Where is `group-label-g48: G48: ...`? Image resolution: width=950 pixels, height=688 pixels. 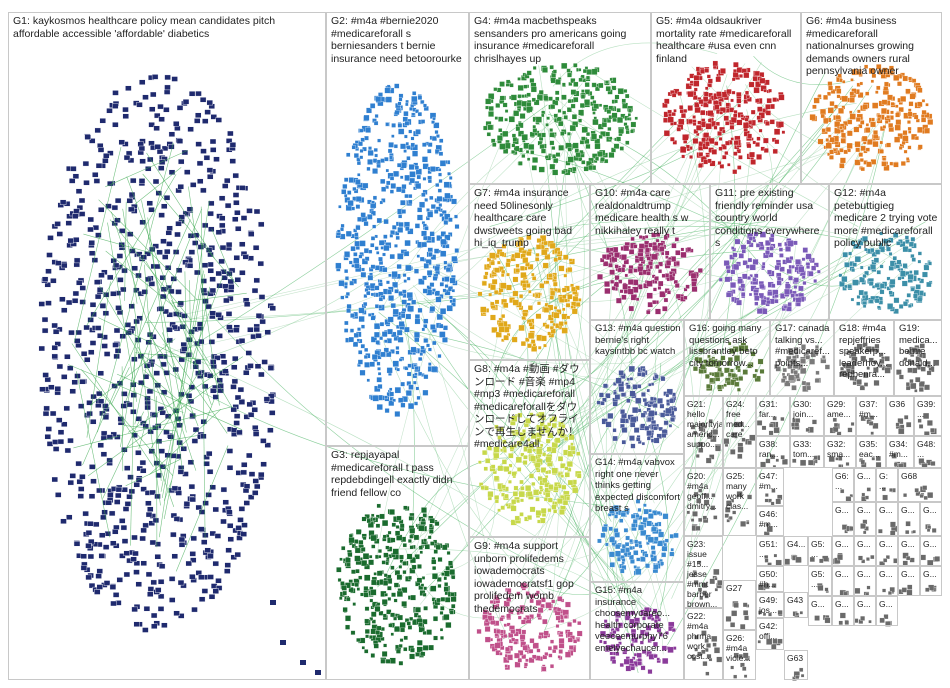 group-label-g48: G48: ... is located at coordinates (926, 449).